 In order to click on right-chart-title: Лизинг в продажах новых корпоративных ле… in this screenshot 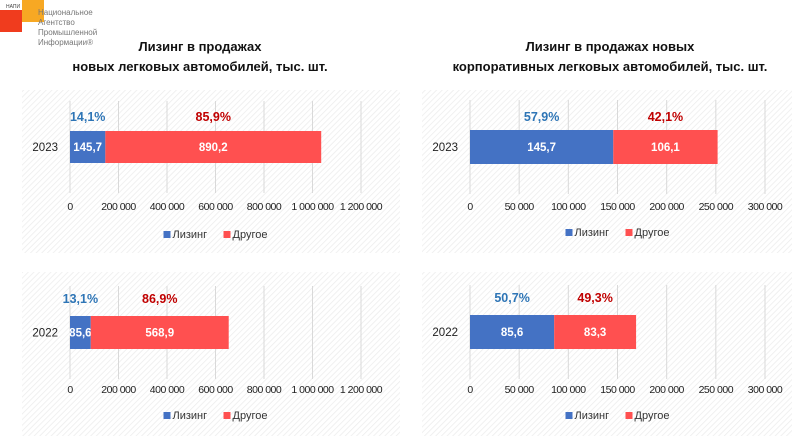, I will do `click(610, 57)`.